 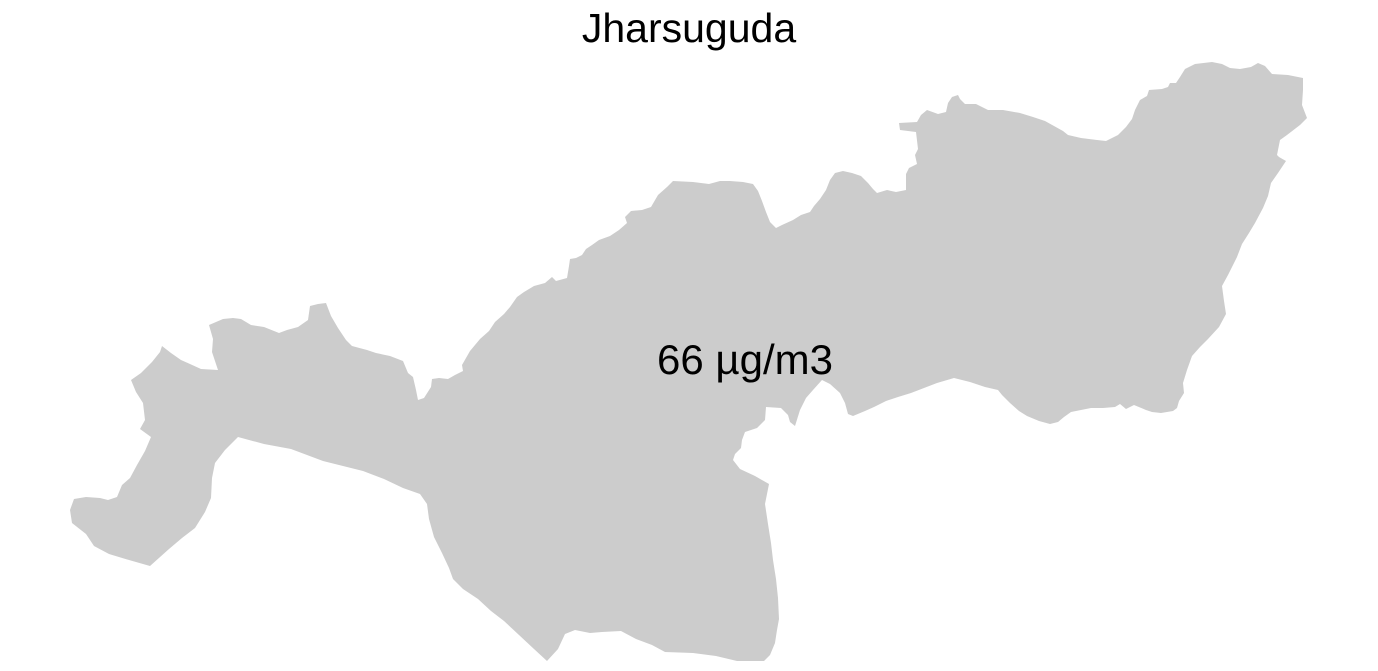 I want to click on map-title: Jharsuguda, so click(x=689, y=28).